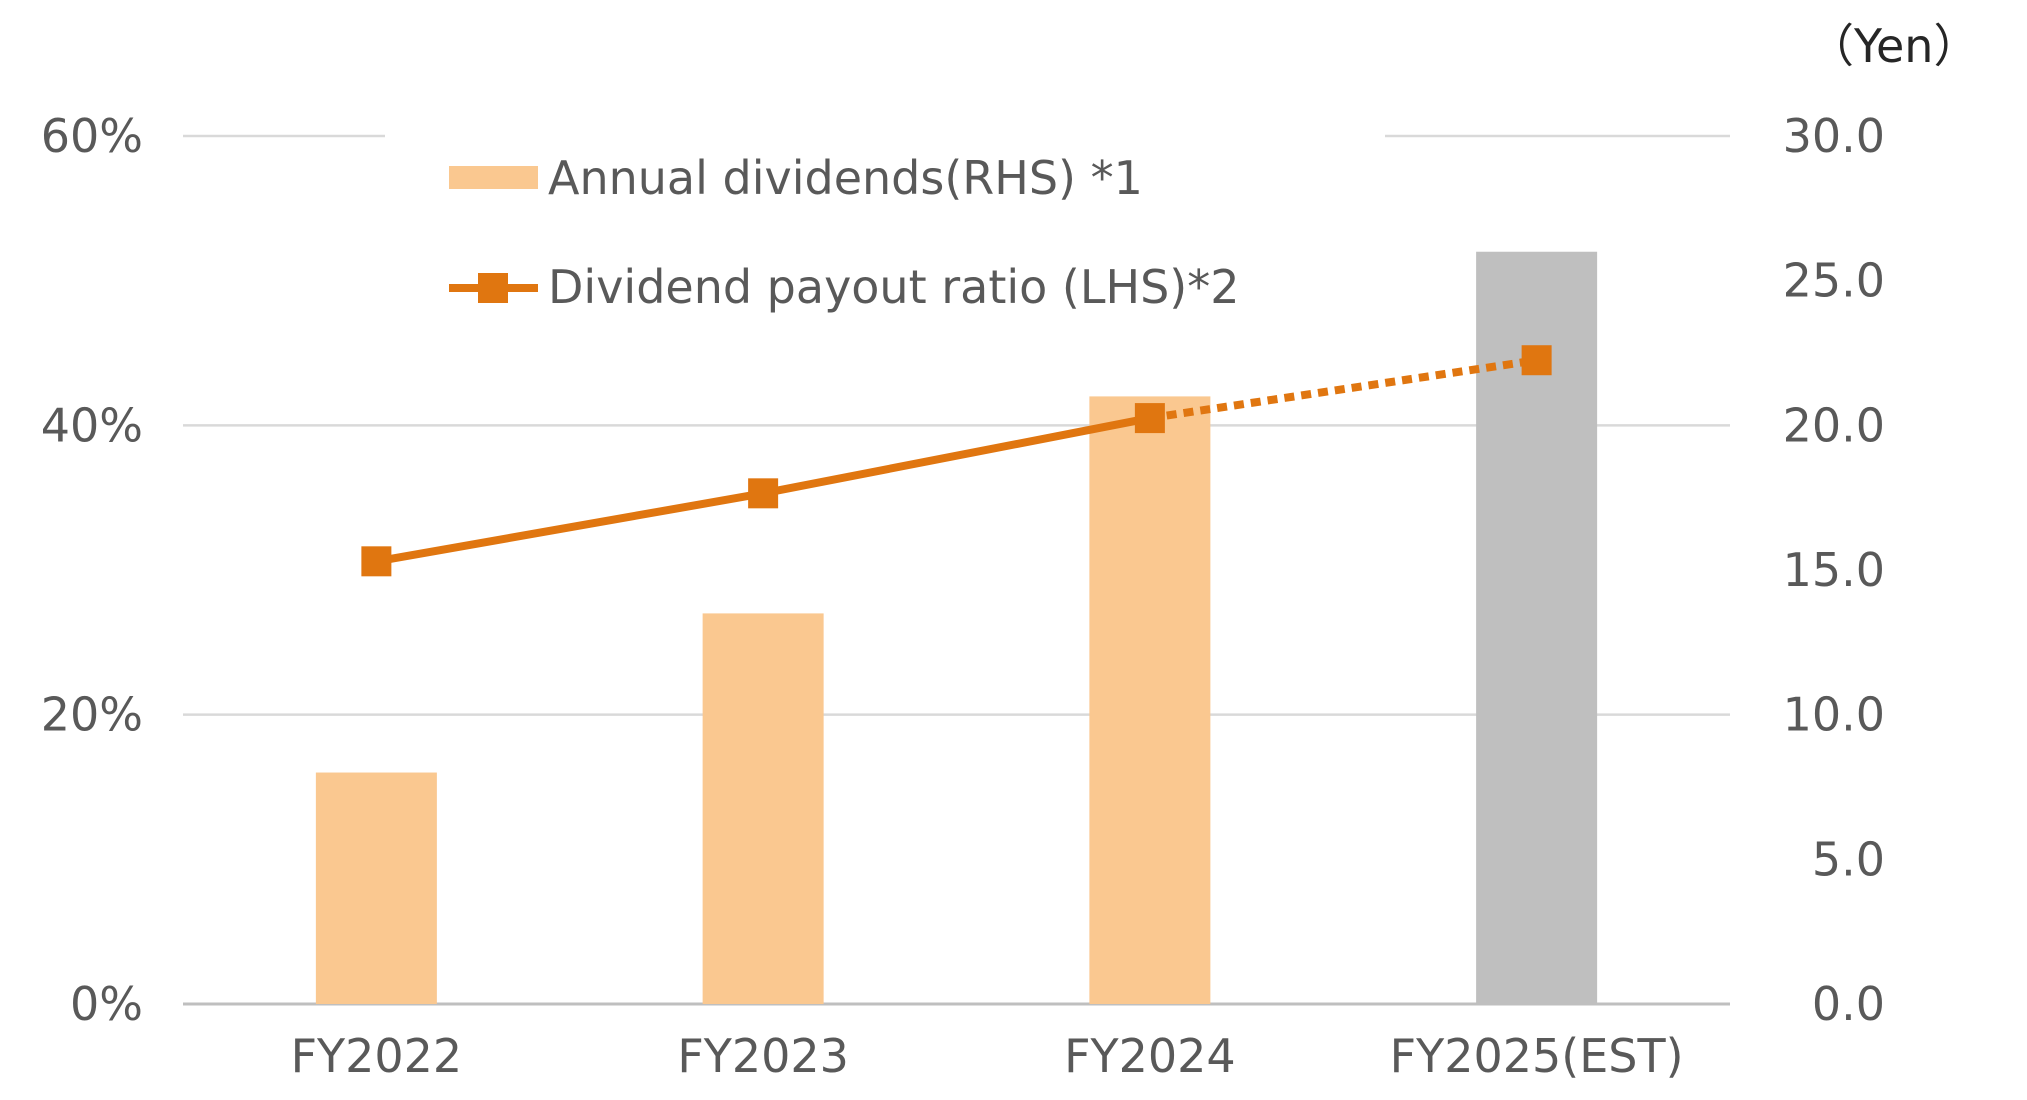  I want to click on left-axis-tick-label: 60%, so click(92, 136).